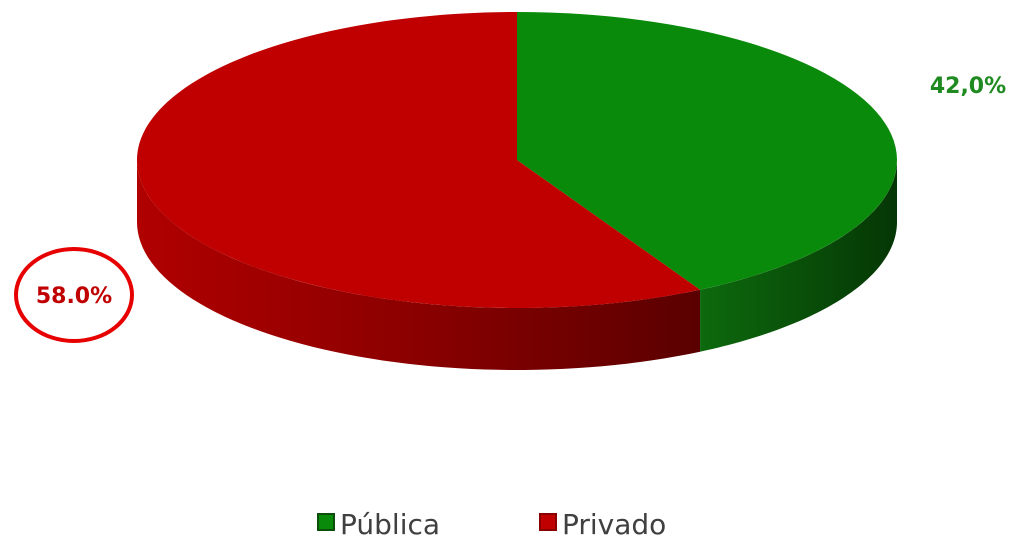  I want to click on legend-label-privado: Privado, so click(614, 524).